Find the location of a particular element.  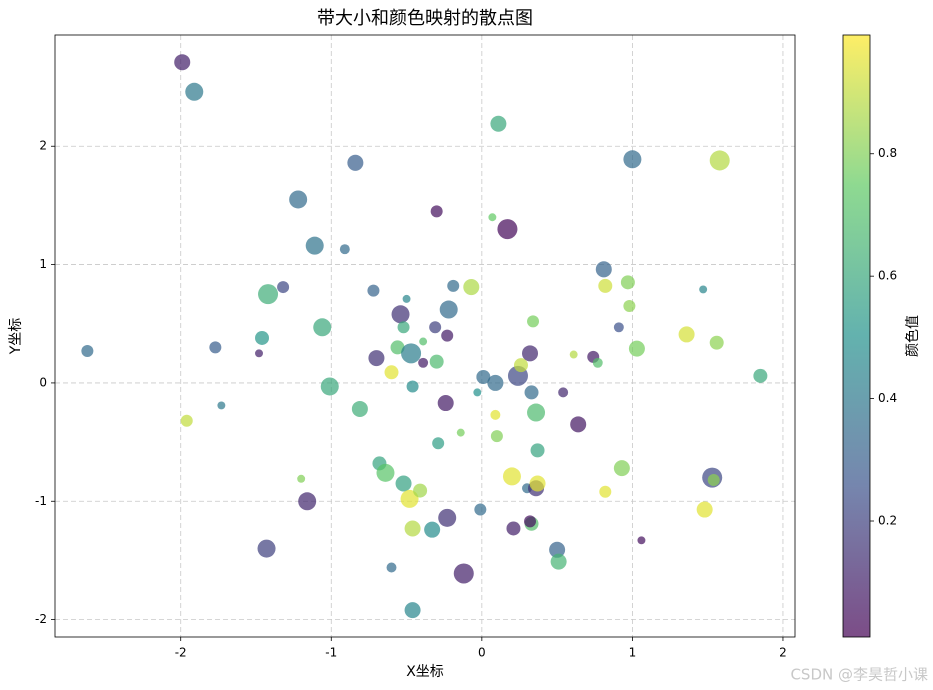

colorbar-frame is located at coordinates (856, 336).